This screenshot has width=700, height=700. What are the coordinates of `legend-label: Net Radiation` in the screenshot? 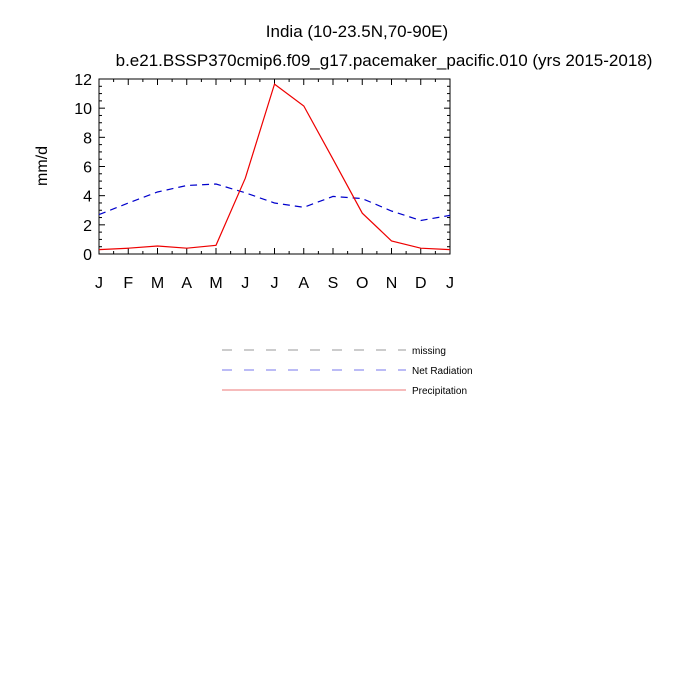 It's located at (442, 371).